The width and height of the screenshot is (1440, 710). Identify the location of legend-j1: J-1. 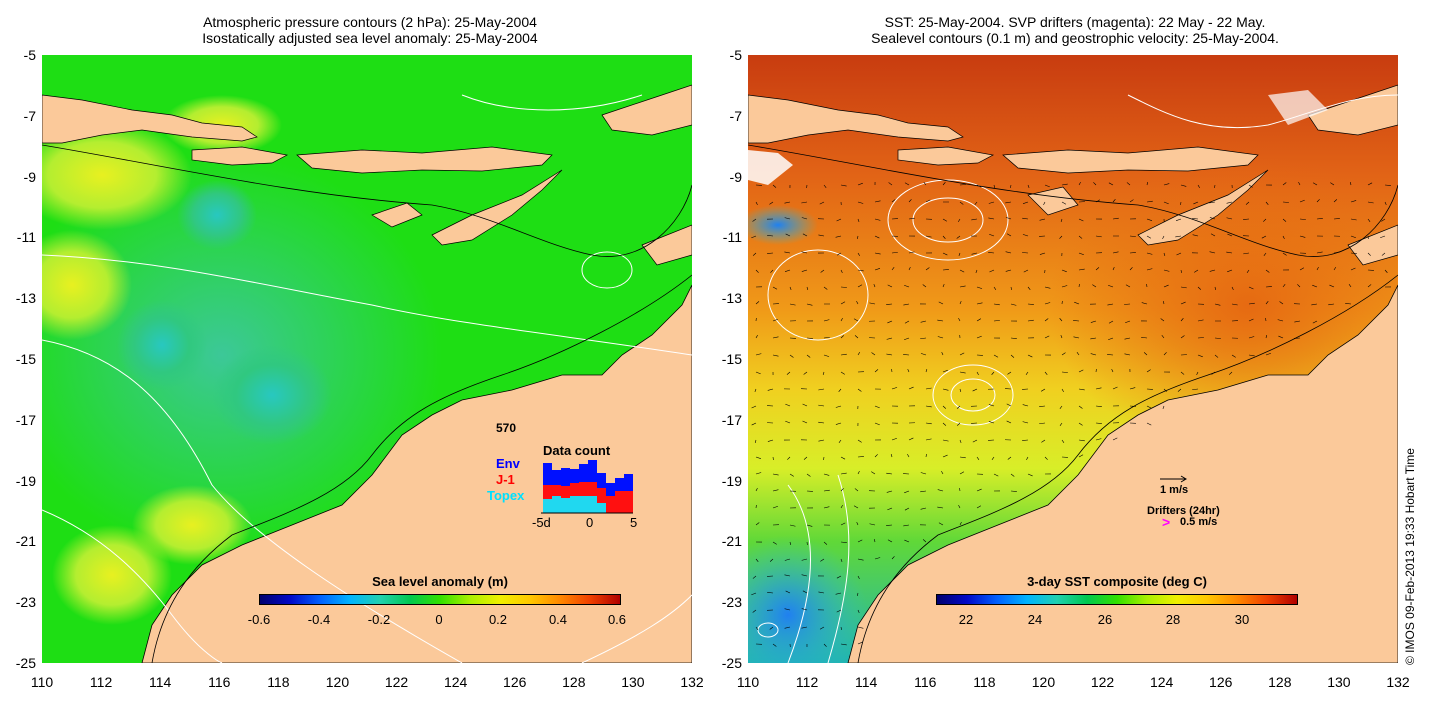
(505, 479).